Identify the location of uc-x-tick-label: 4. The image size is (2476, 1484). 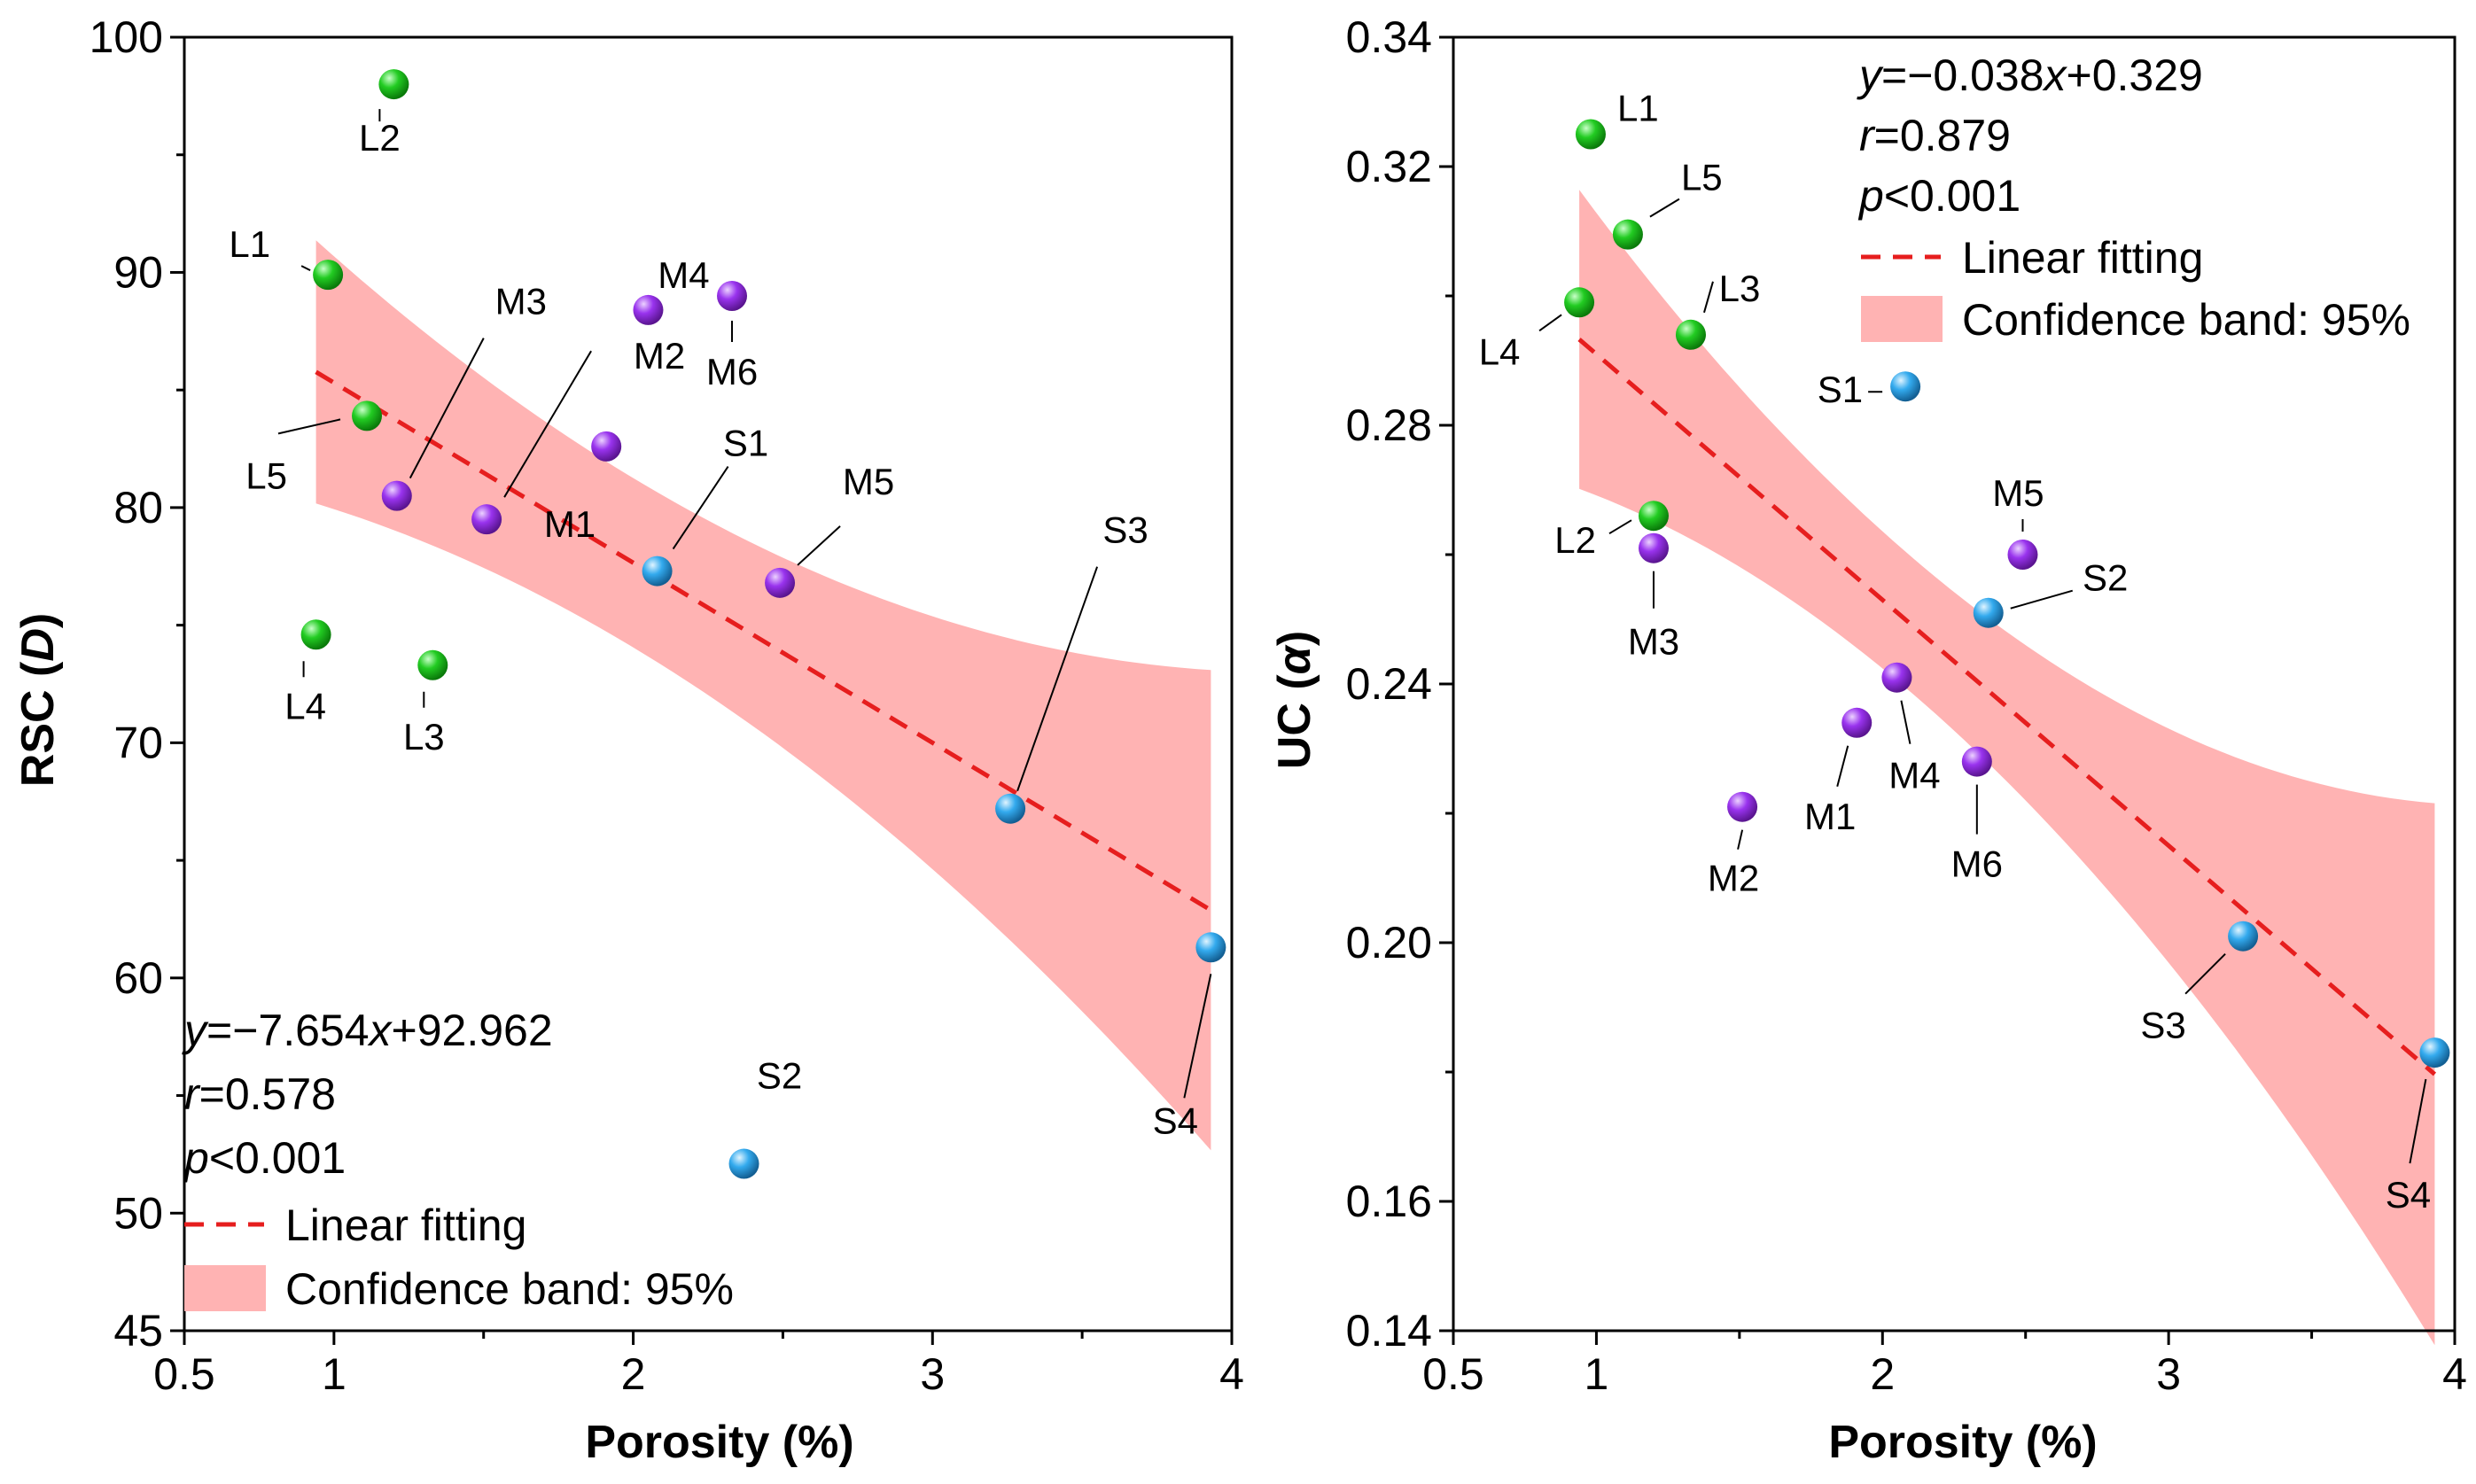
(2454, 1374).